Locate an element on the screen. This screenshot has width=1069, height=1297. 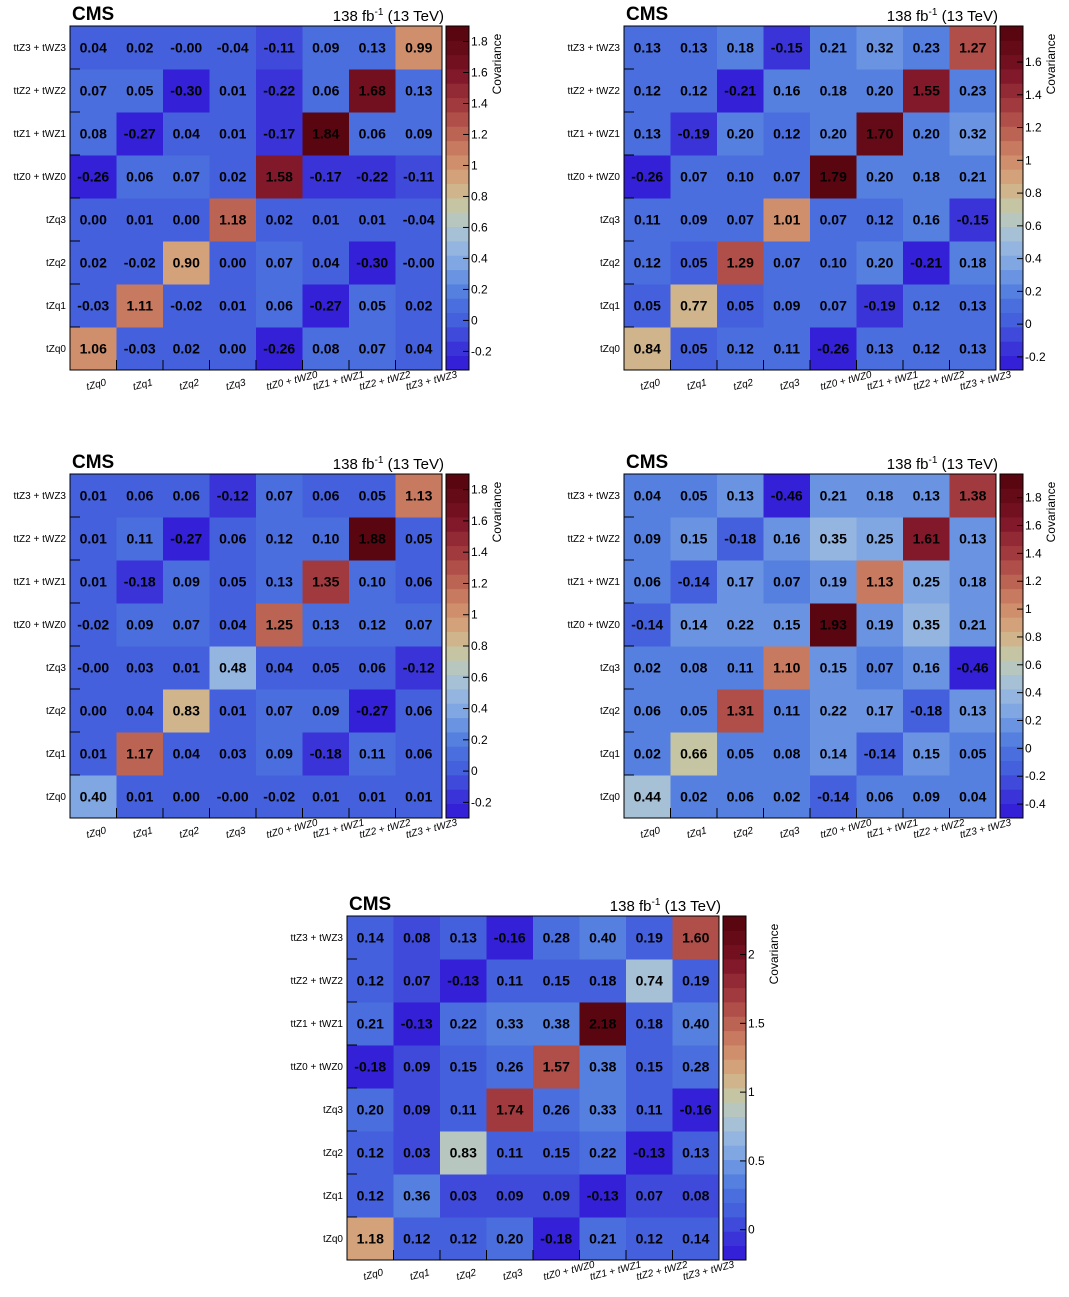
cell-value: 0.18 is located at coordinates (972, 263).